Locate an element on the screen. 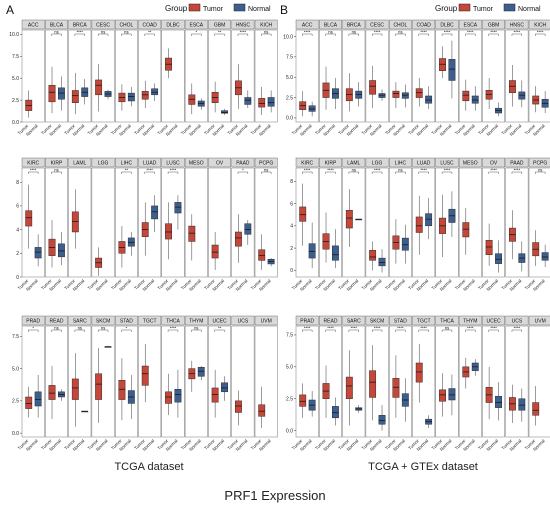  facet-strip-label: HNSC is located at coordinates (243, 26).